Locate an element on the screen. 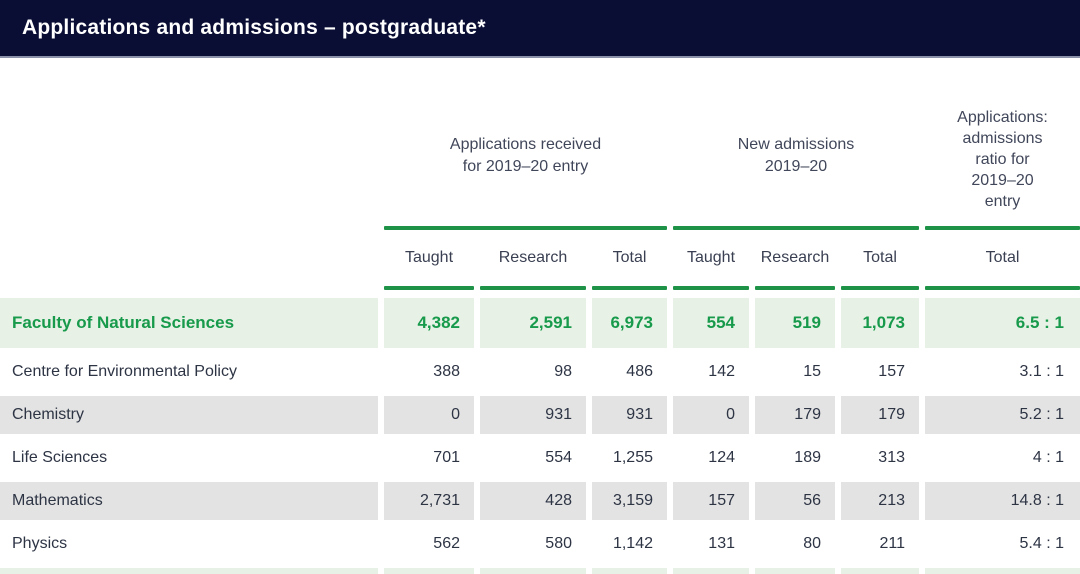 The image size is (1080, 574). column-header-adm-research: Research is located at coordinates (795, 257).